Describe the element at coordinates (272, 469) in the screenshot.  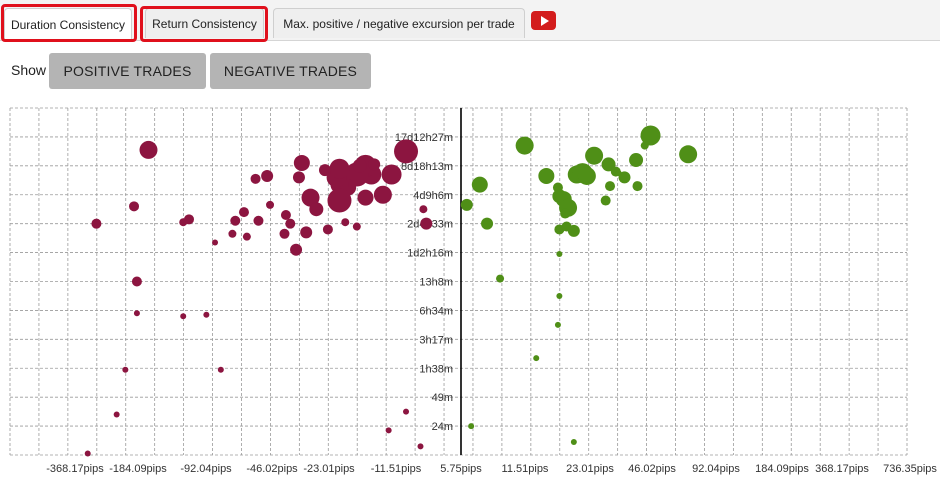
I see `x-tick-label: -46.02pips` at that location.